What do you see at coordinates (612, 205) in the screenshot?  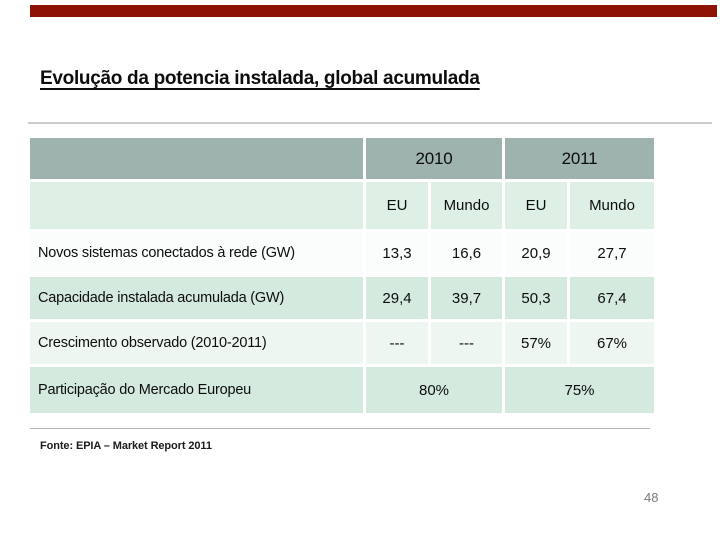 I see `region-header-mundo-2011: Mundo` at bounding box center [612, 205].